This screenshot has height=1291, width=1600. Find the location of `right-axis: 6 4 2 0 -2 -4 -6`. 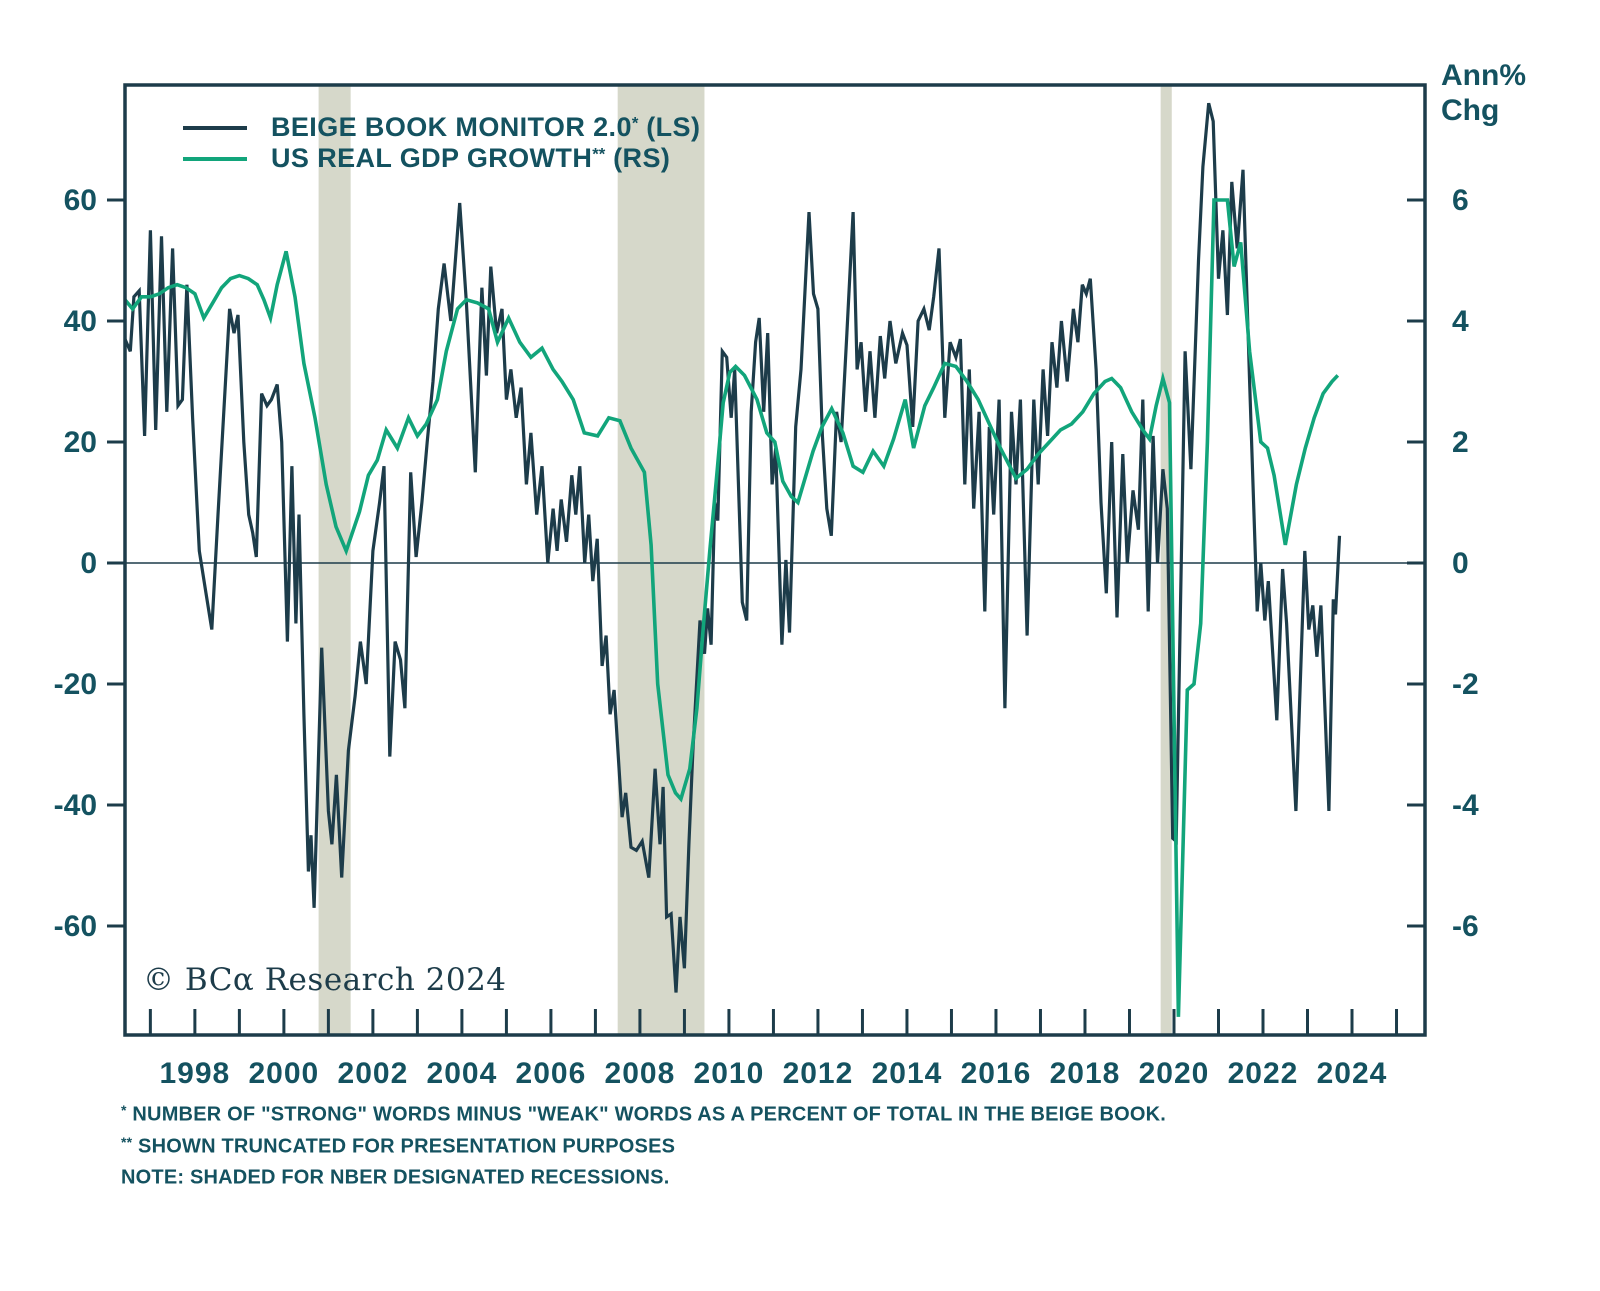

right-axis: 6 4 2 0 -2 -4 -6 is located at coordinates (1443, 563).